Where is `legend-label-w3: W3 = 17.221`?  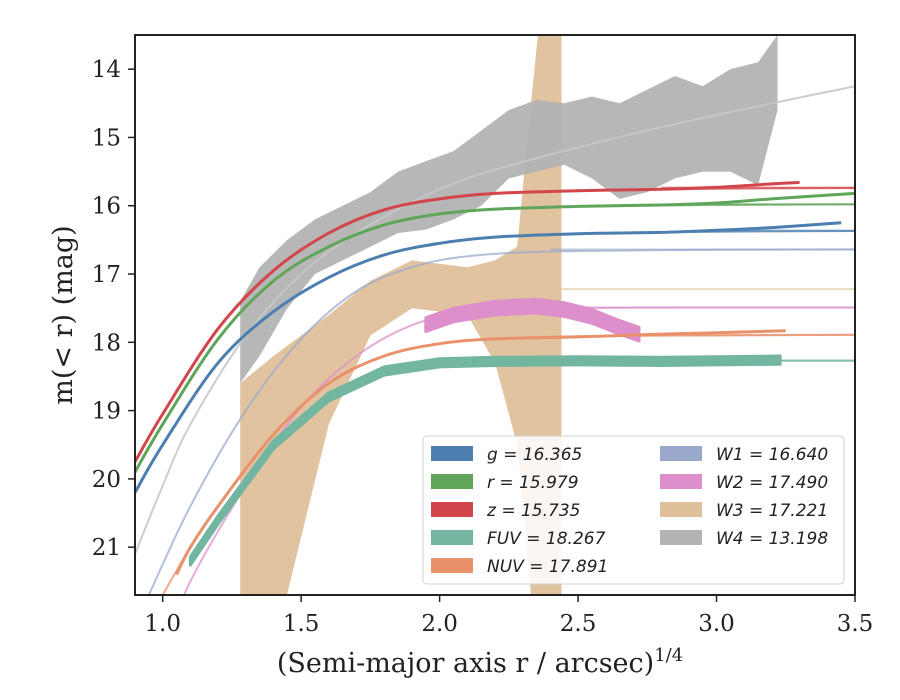
legend-label-w3: W3 = 17.221 is located at coordinates (772, 511).